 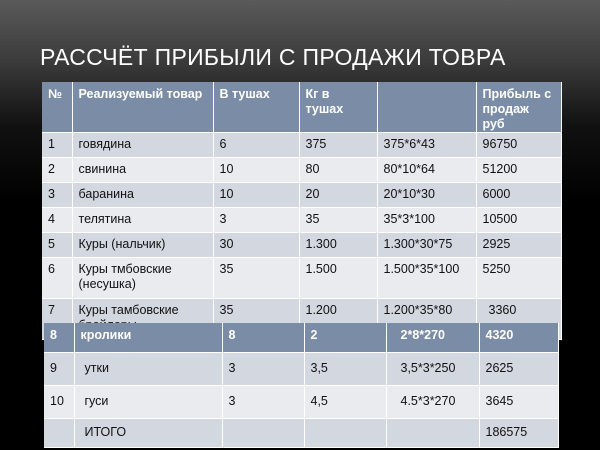 I want to click on table-cell: 2925, so click(x=519, y=245).